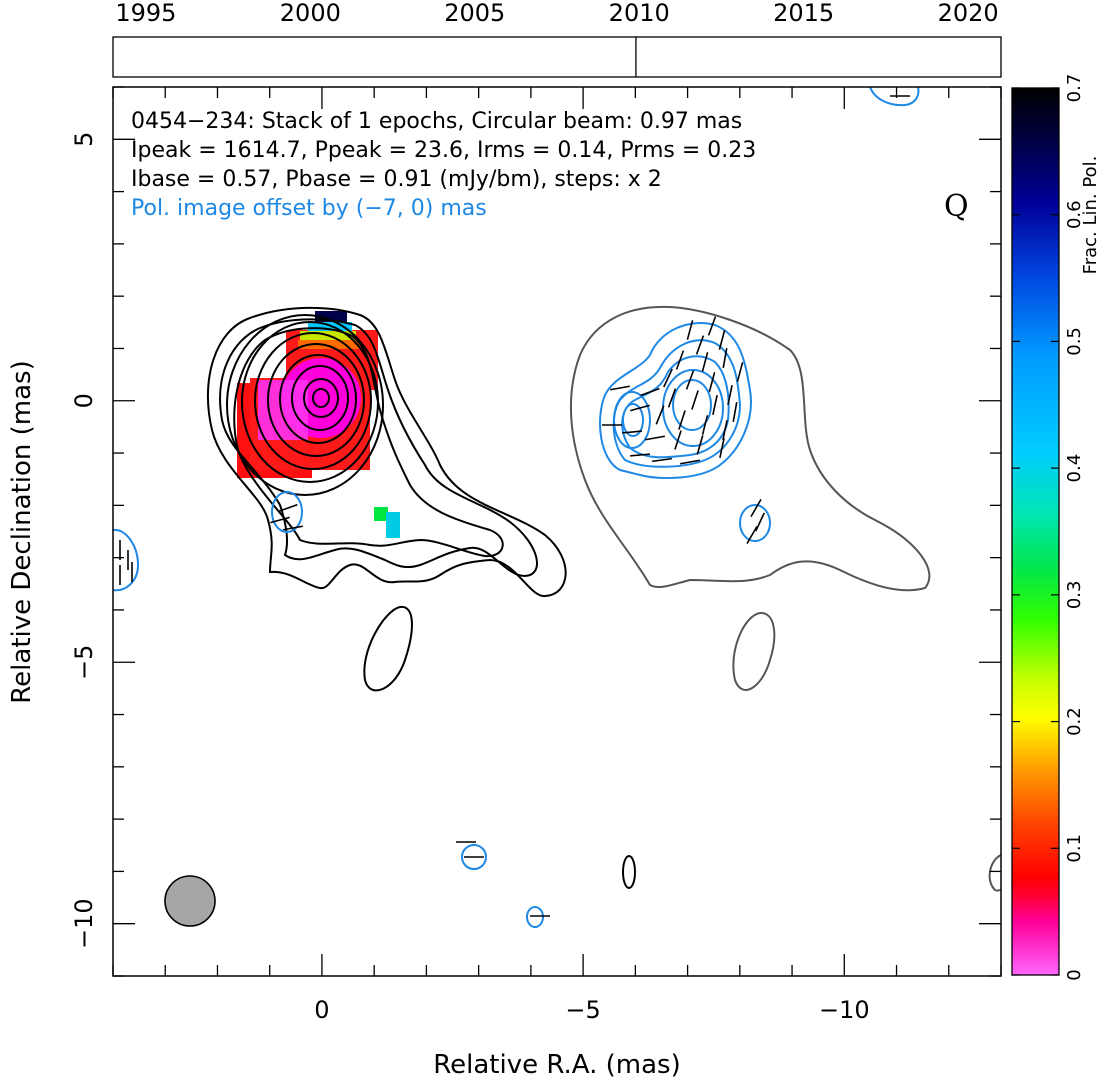 This screenshot has width=1111, height=1085. I want to click on colorbar-tick-label: 0, so click(1074, 974).